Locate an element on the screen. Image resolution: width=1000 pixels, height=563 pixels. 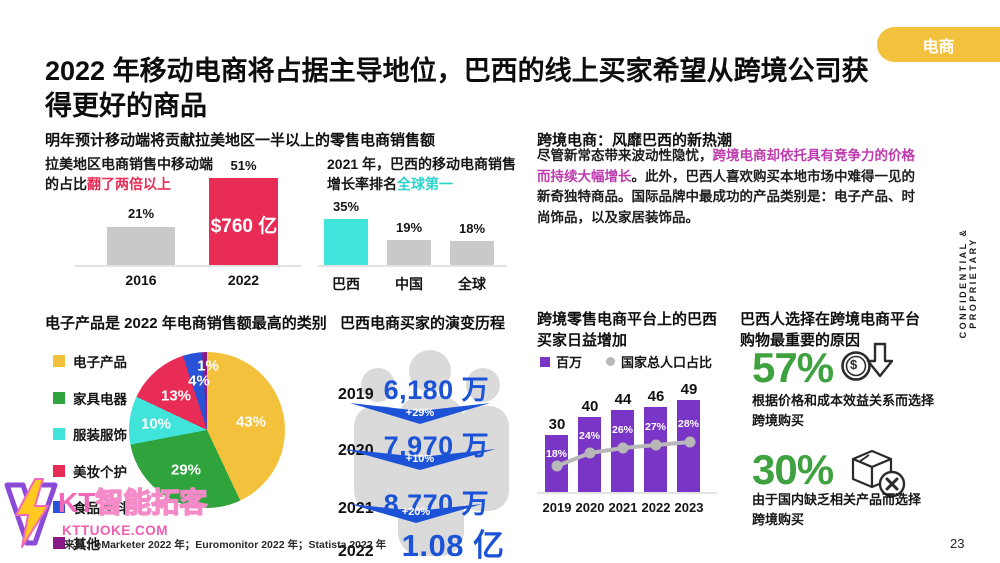
pcat-2019: 2019 is located at coordinates (557, 507).